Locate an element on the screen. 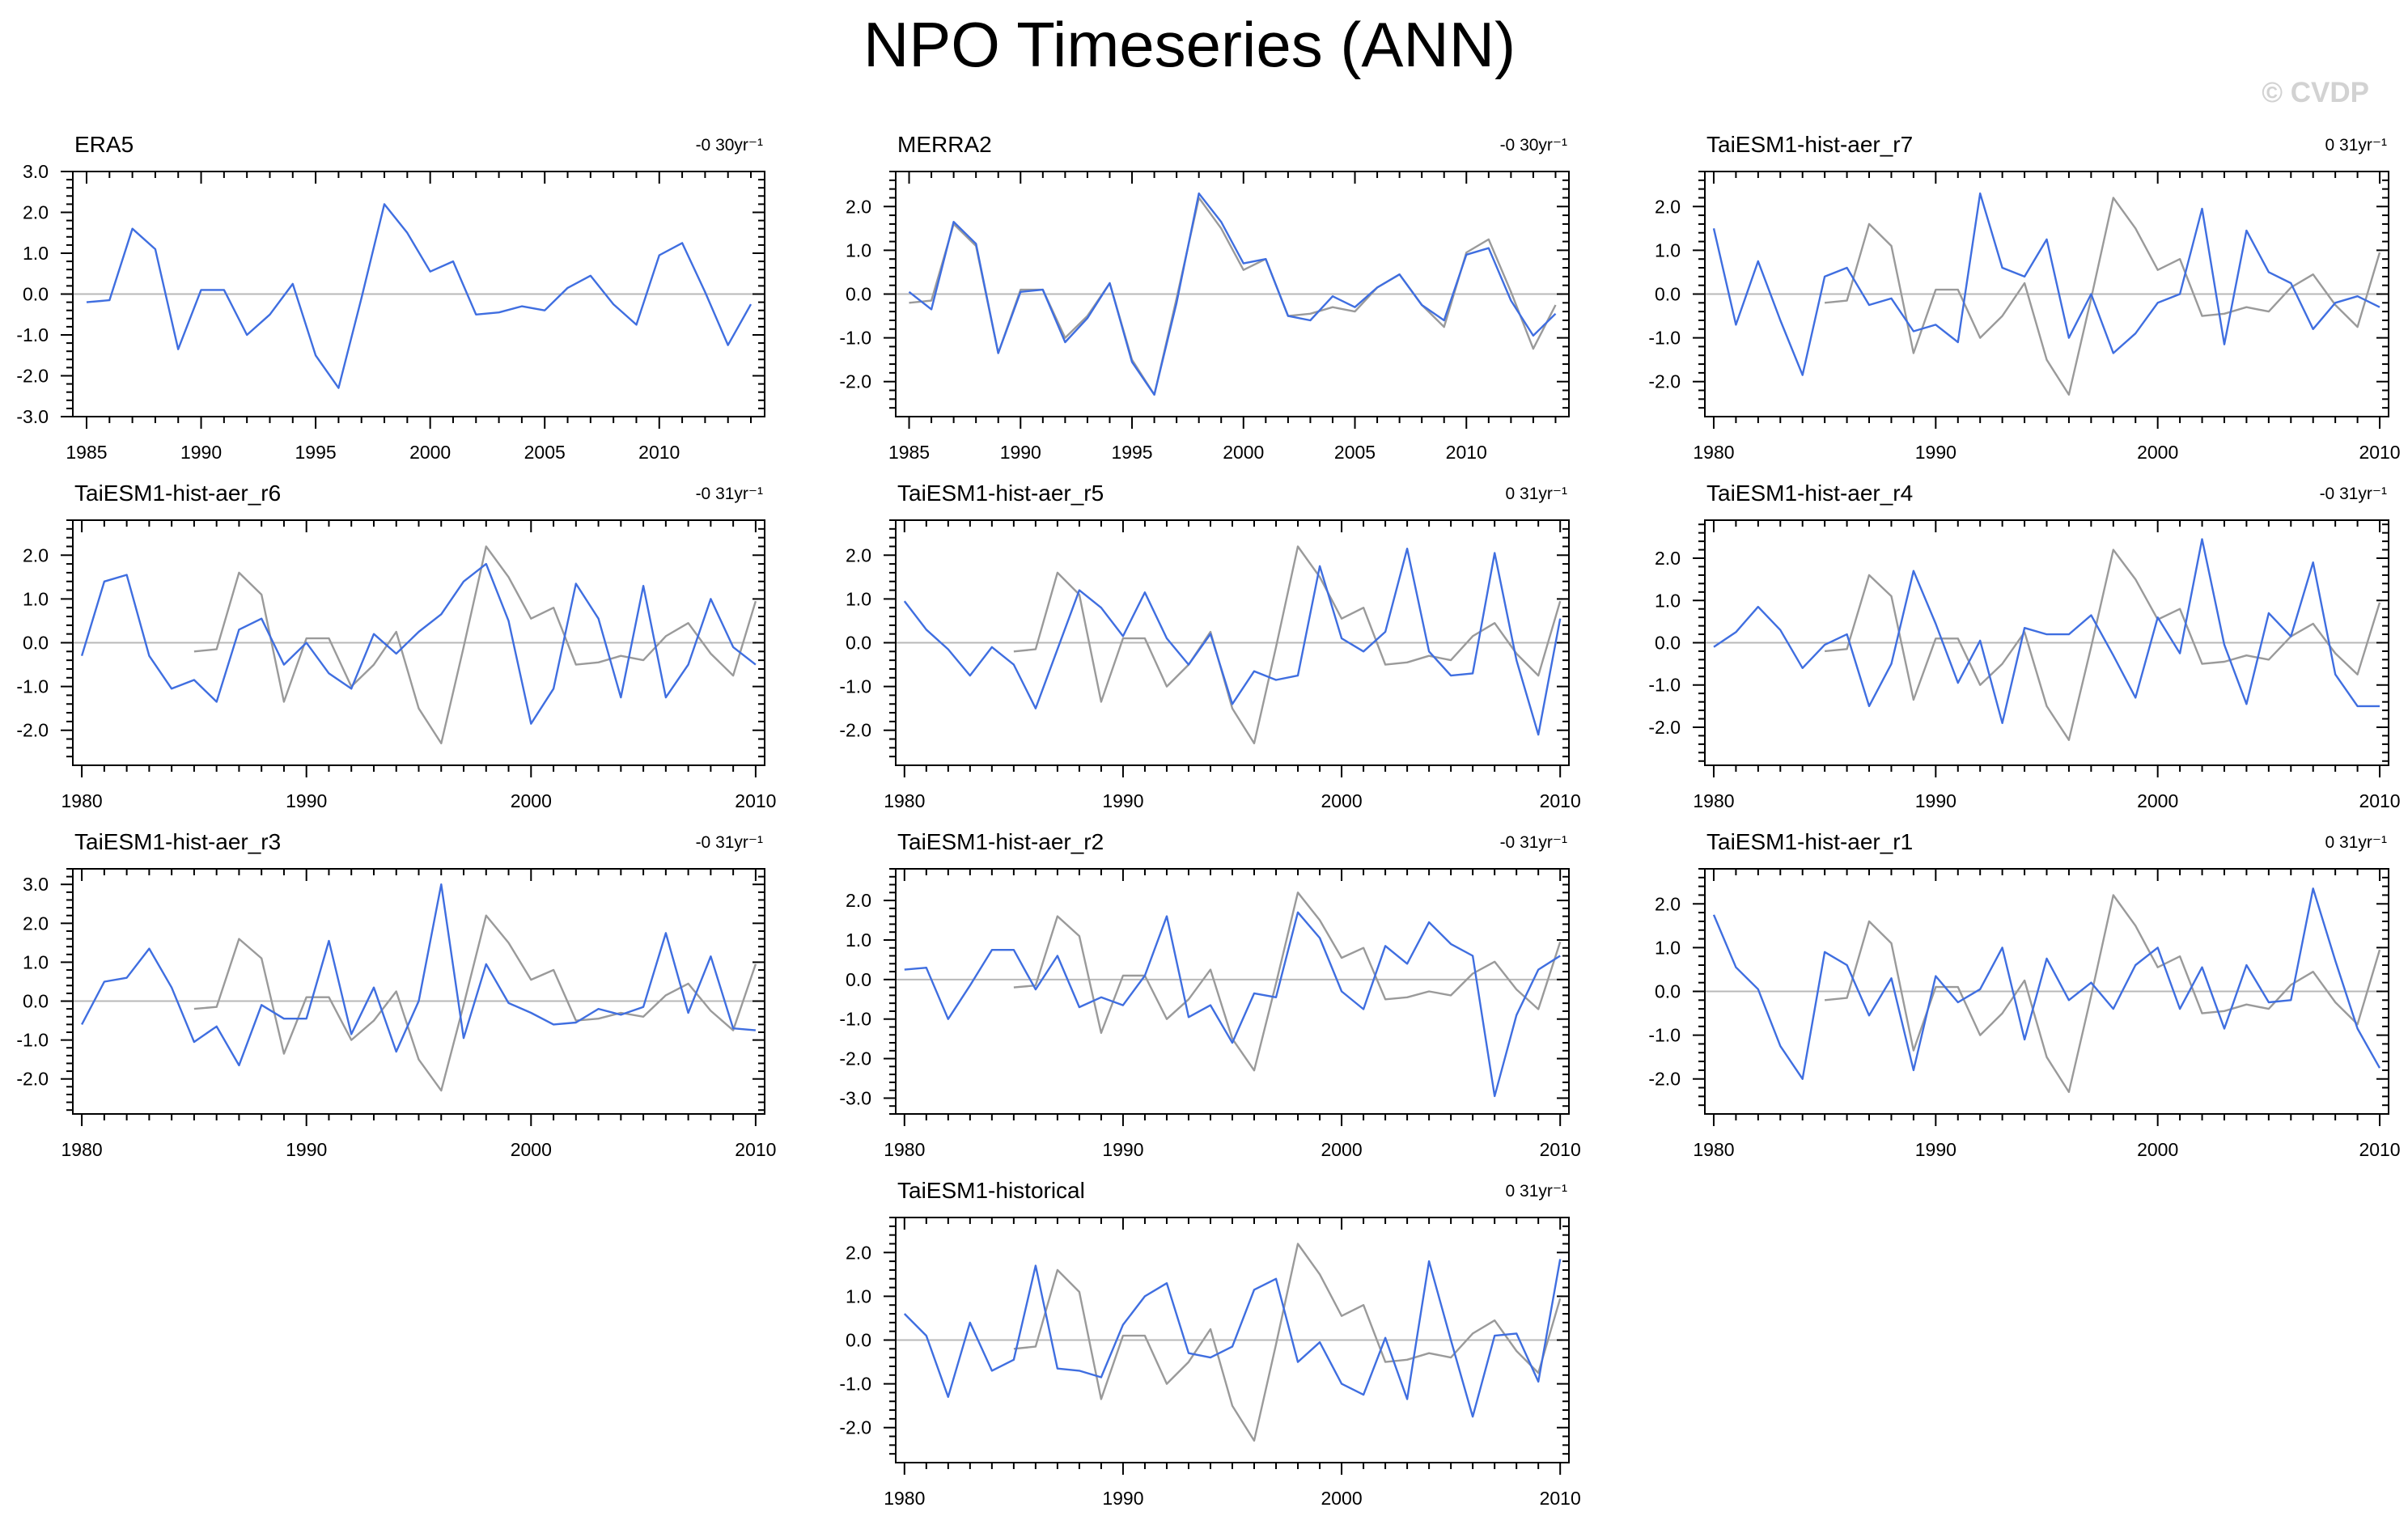  series-line-taiesm1-hist-aer-r3 is located at coordinates (419, 975).